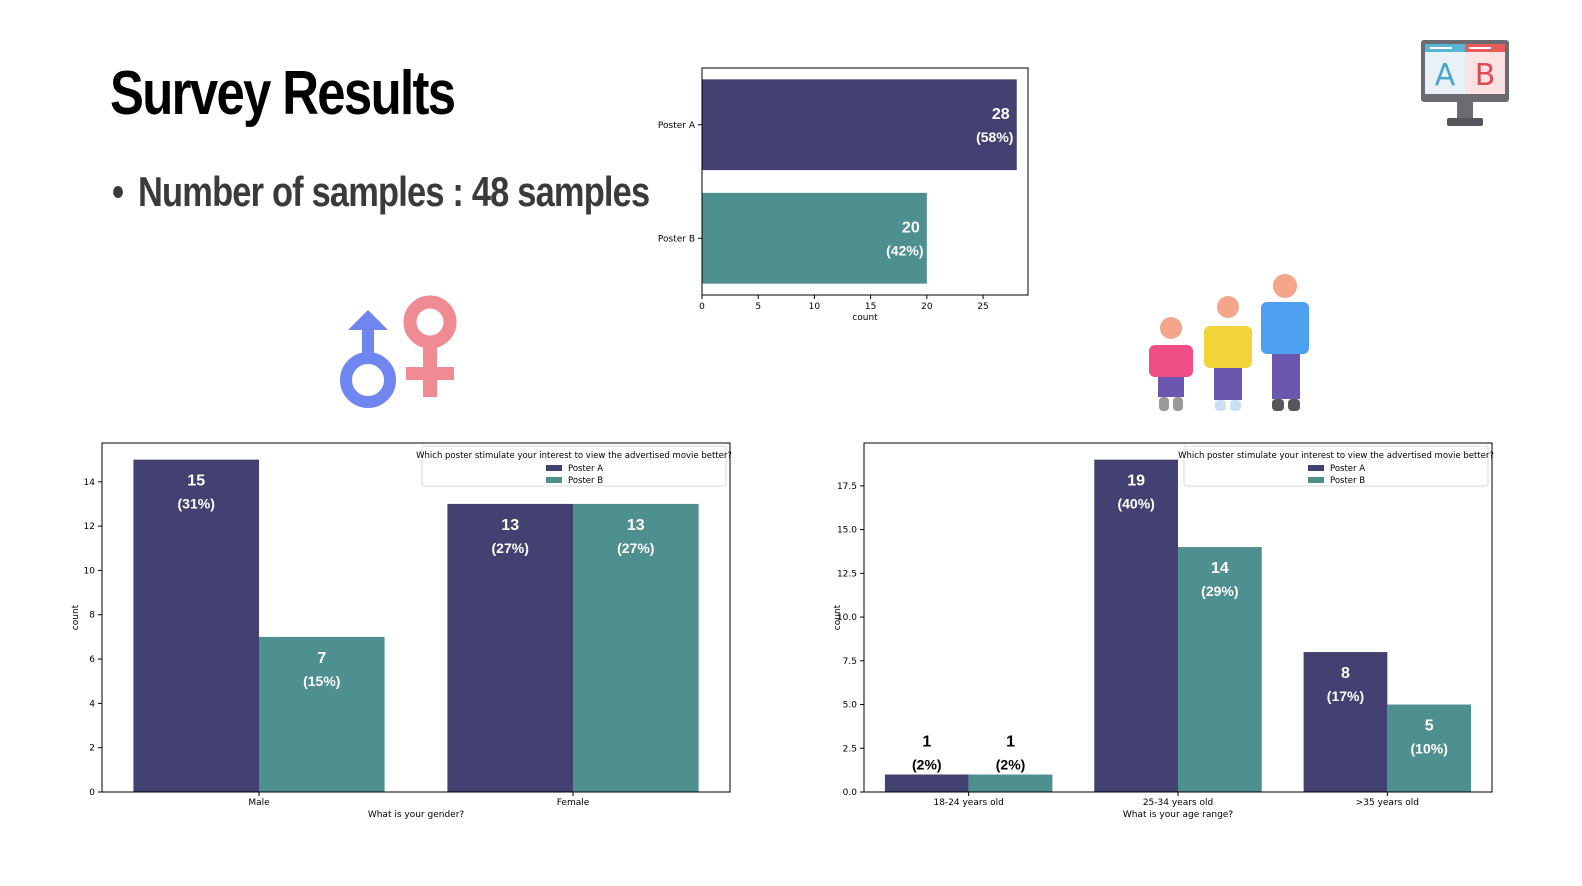  What do you see at coordinates (368, 359) in the screenshot?
I see `male-symbol-icon` at bounding box center [368, 359].